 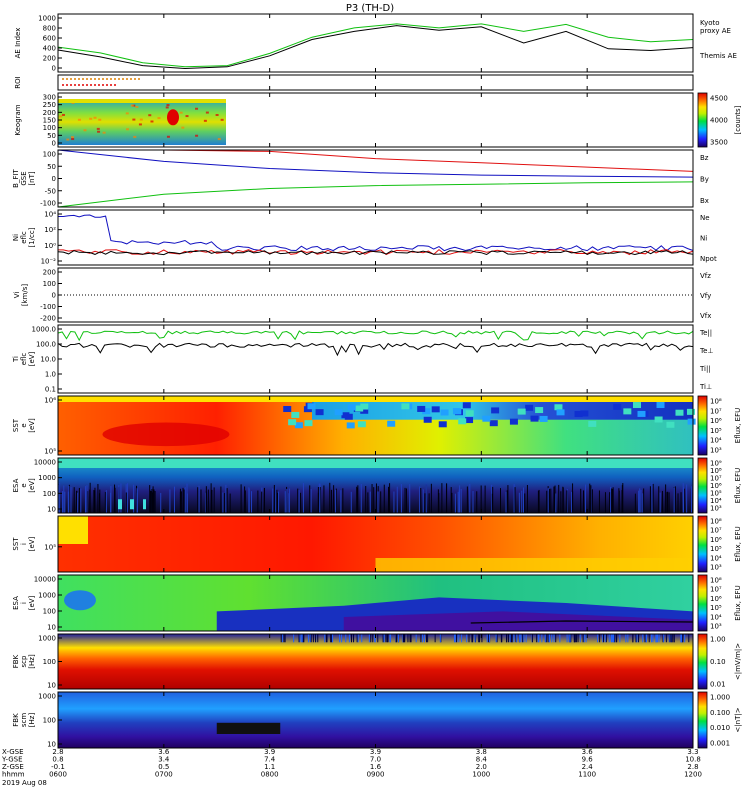 I want to click on sst_e-spectrogram, so click(x=377, y=425).